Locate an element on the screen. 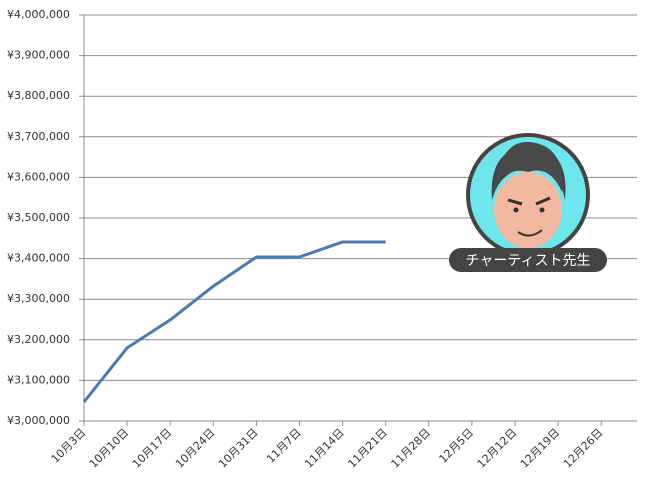 The height and width of the screenshot is (489, 661). y-tick-label: ¥4,000,000 is located at coordinates (38, 14).